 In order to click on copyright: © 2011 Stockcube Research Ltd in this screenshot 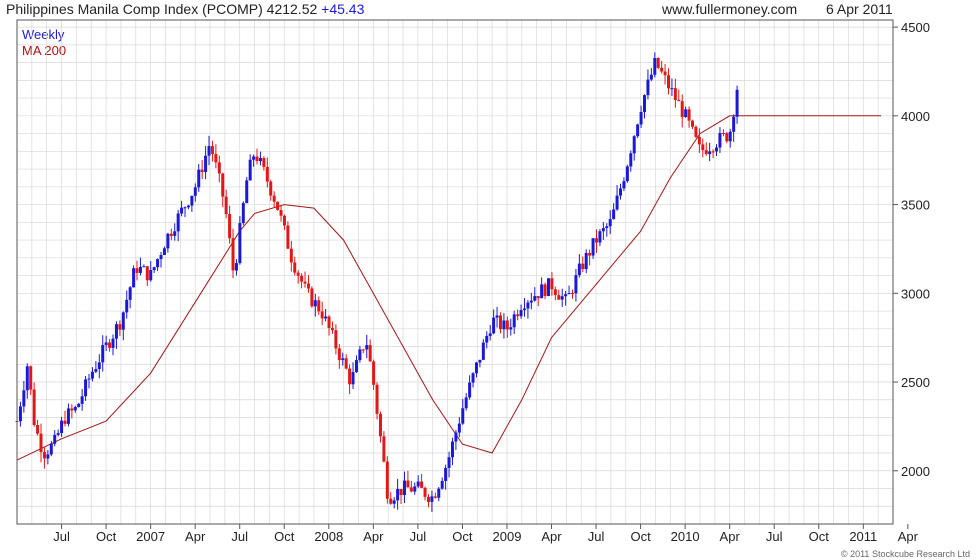, I will do `click(905, 554)`.